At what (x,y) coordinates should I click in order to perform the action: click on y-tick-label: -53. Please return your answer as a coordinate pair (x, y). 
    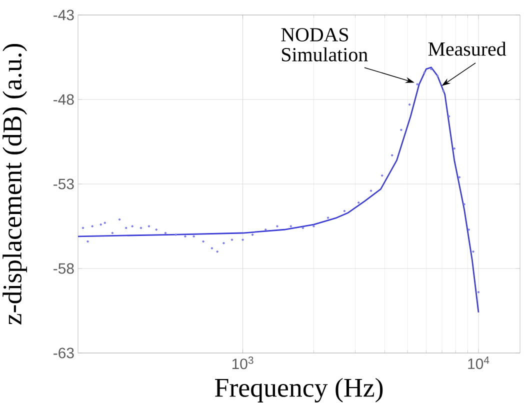
    Looking at the image, I should click on (64, 184).